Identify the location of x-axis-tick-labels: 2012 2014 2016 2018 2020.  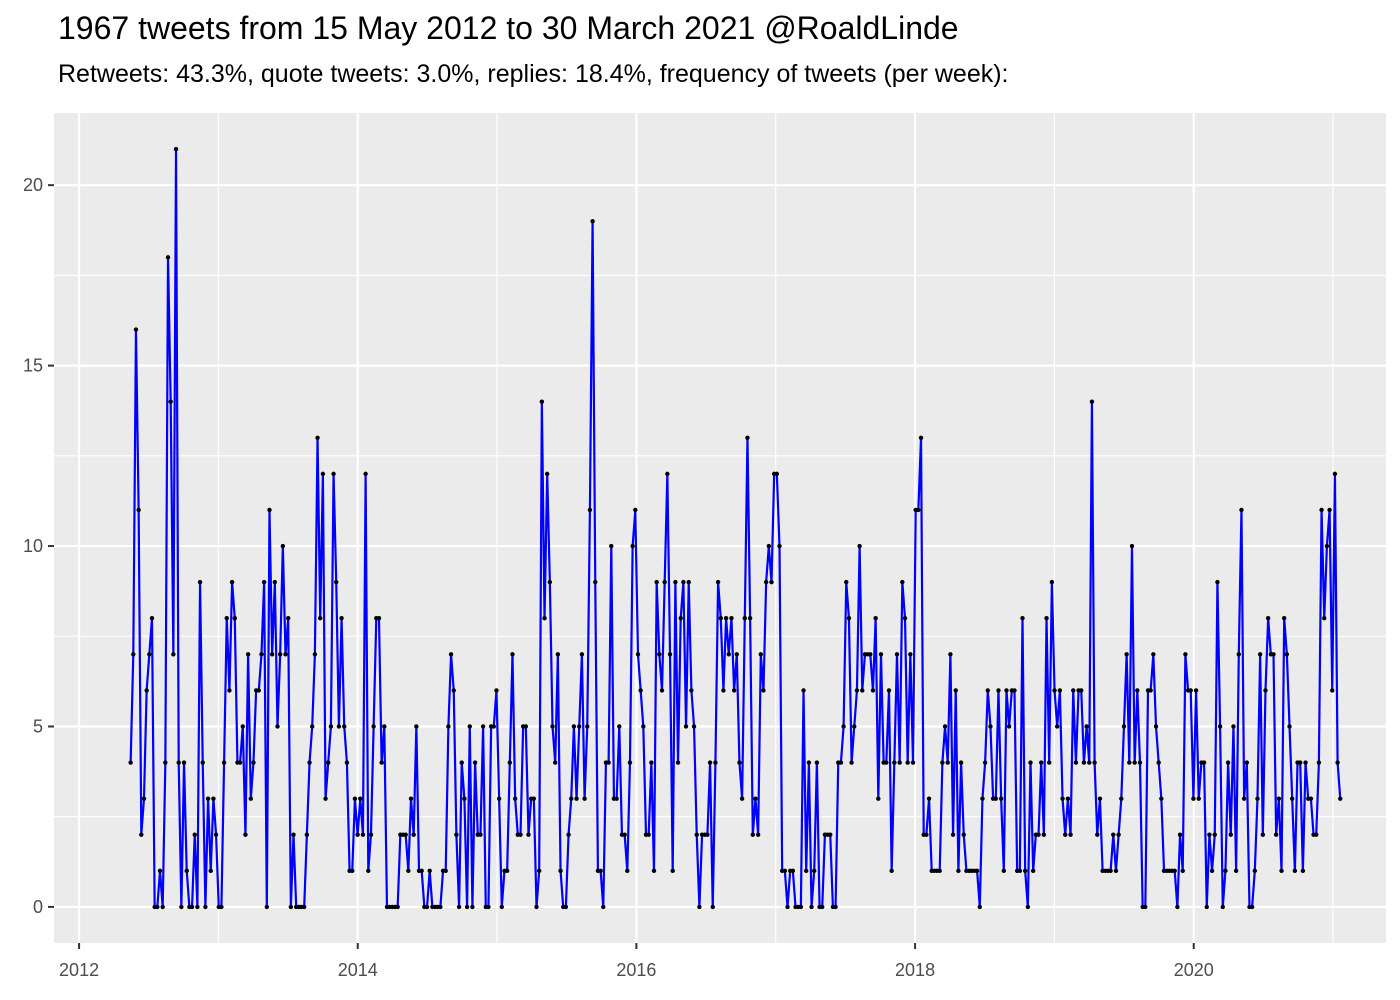
(636, 970).